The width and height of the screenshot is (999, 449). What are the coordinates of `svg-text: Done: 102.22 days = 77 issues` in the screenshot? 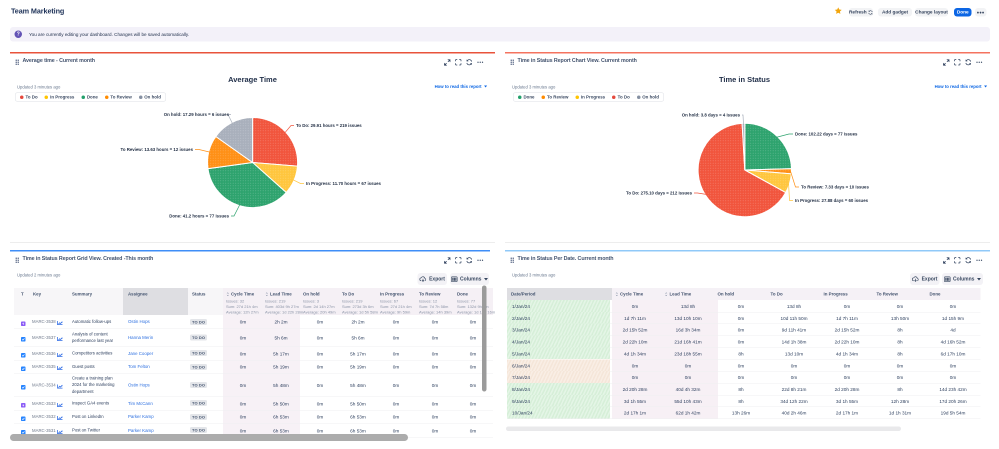 It's located at (826, 134).